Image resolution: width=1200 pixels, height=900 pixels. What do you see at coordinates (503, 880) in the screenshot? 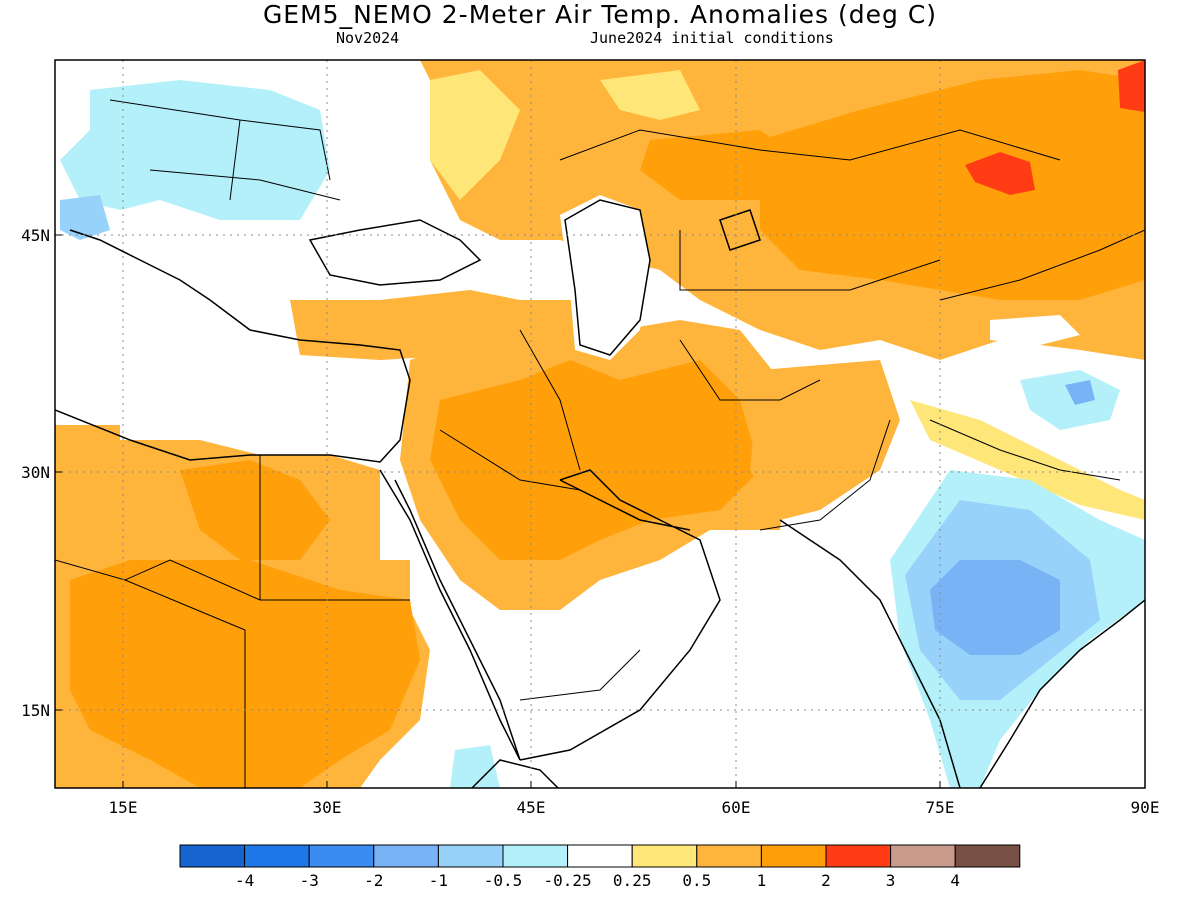
I see `colorbar-label: -0.5` at bounding box center [503, 880].